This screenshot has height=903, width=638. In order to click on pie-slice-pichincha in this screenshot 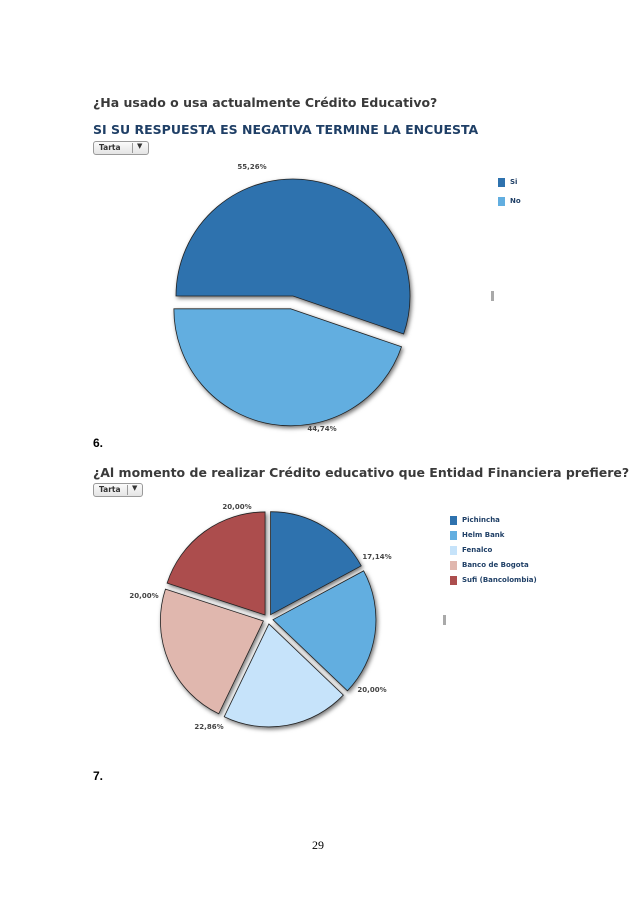, I will do `click(316, 563)`.